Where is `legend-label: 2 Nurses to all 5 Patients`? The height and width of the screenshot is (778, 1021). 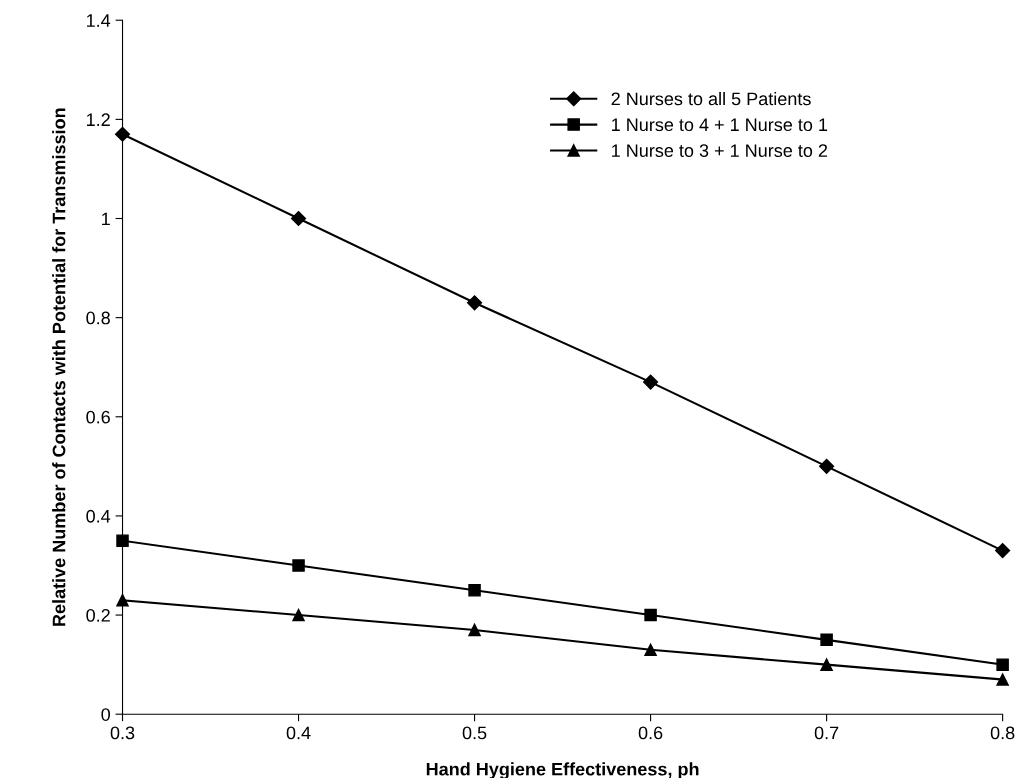 legend-label: 2 Nurses to all 5 Patients is located at coordinates (711, 99).